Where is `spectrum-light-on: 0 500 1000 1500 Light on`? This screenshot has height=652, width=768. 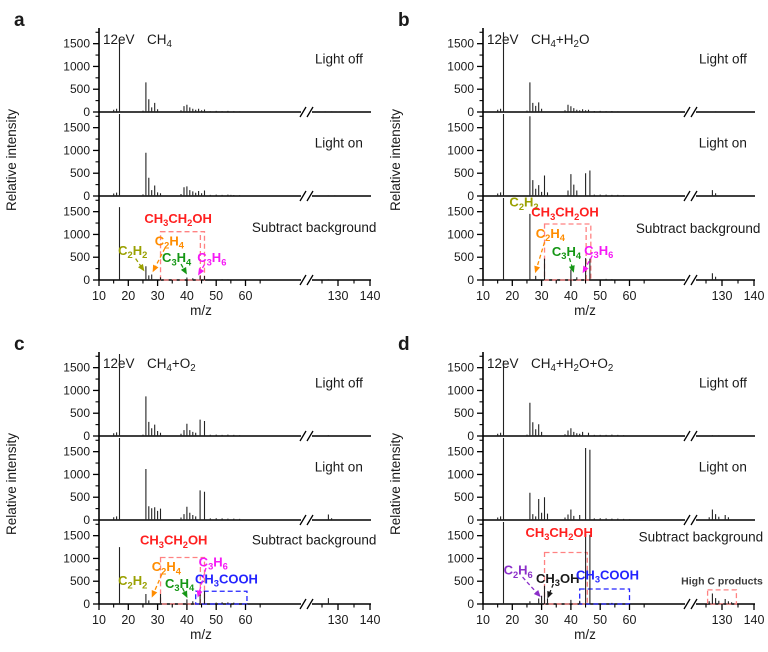
spectrum-light-on: 0 500 1000 1500 Light on is located at coordinates (601, 481).